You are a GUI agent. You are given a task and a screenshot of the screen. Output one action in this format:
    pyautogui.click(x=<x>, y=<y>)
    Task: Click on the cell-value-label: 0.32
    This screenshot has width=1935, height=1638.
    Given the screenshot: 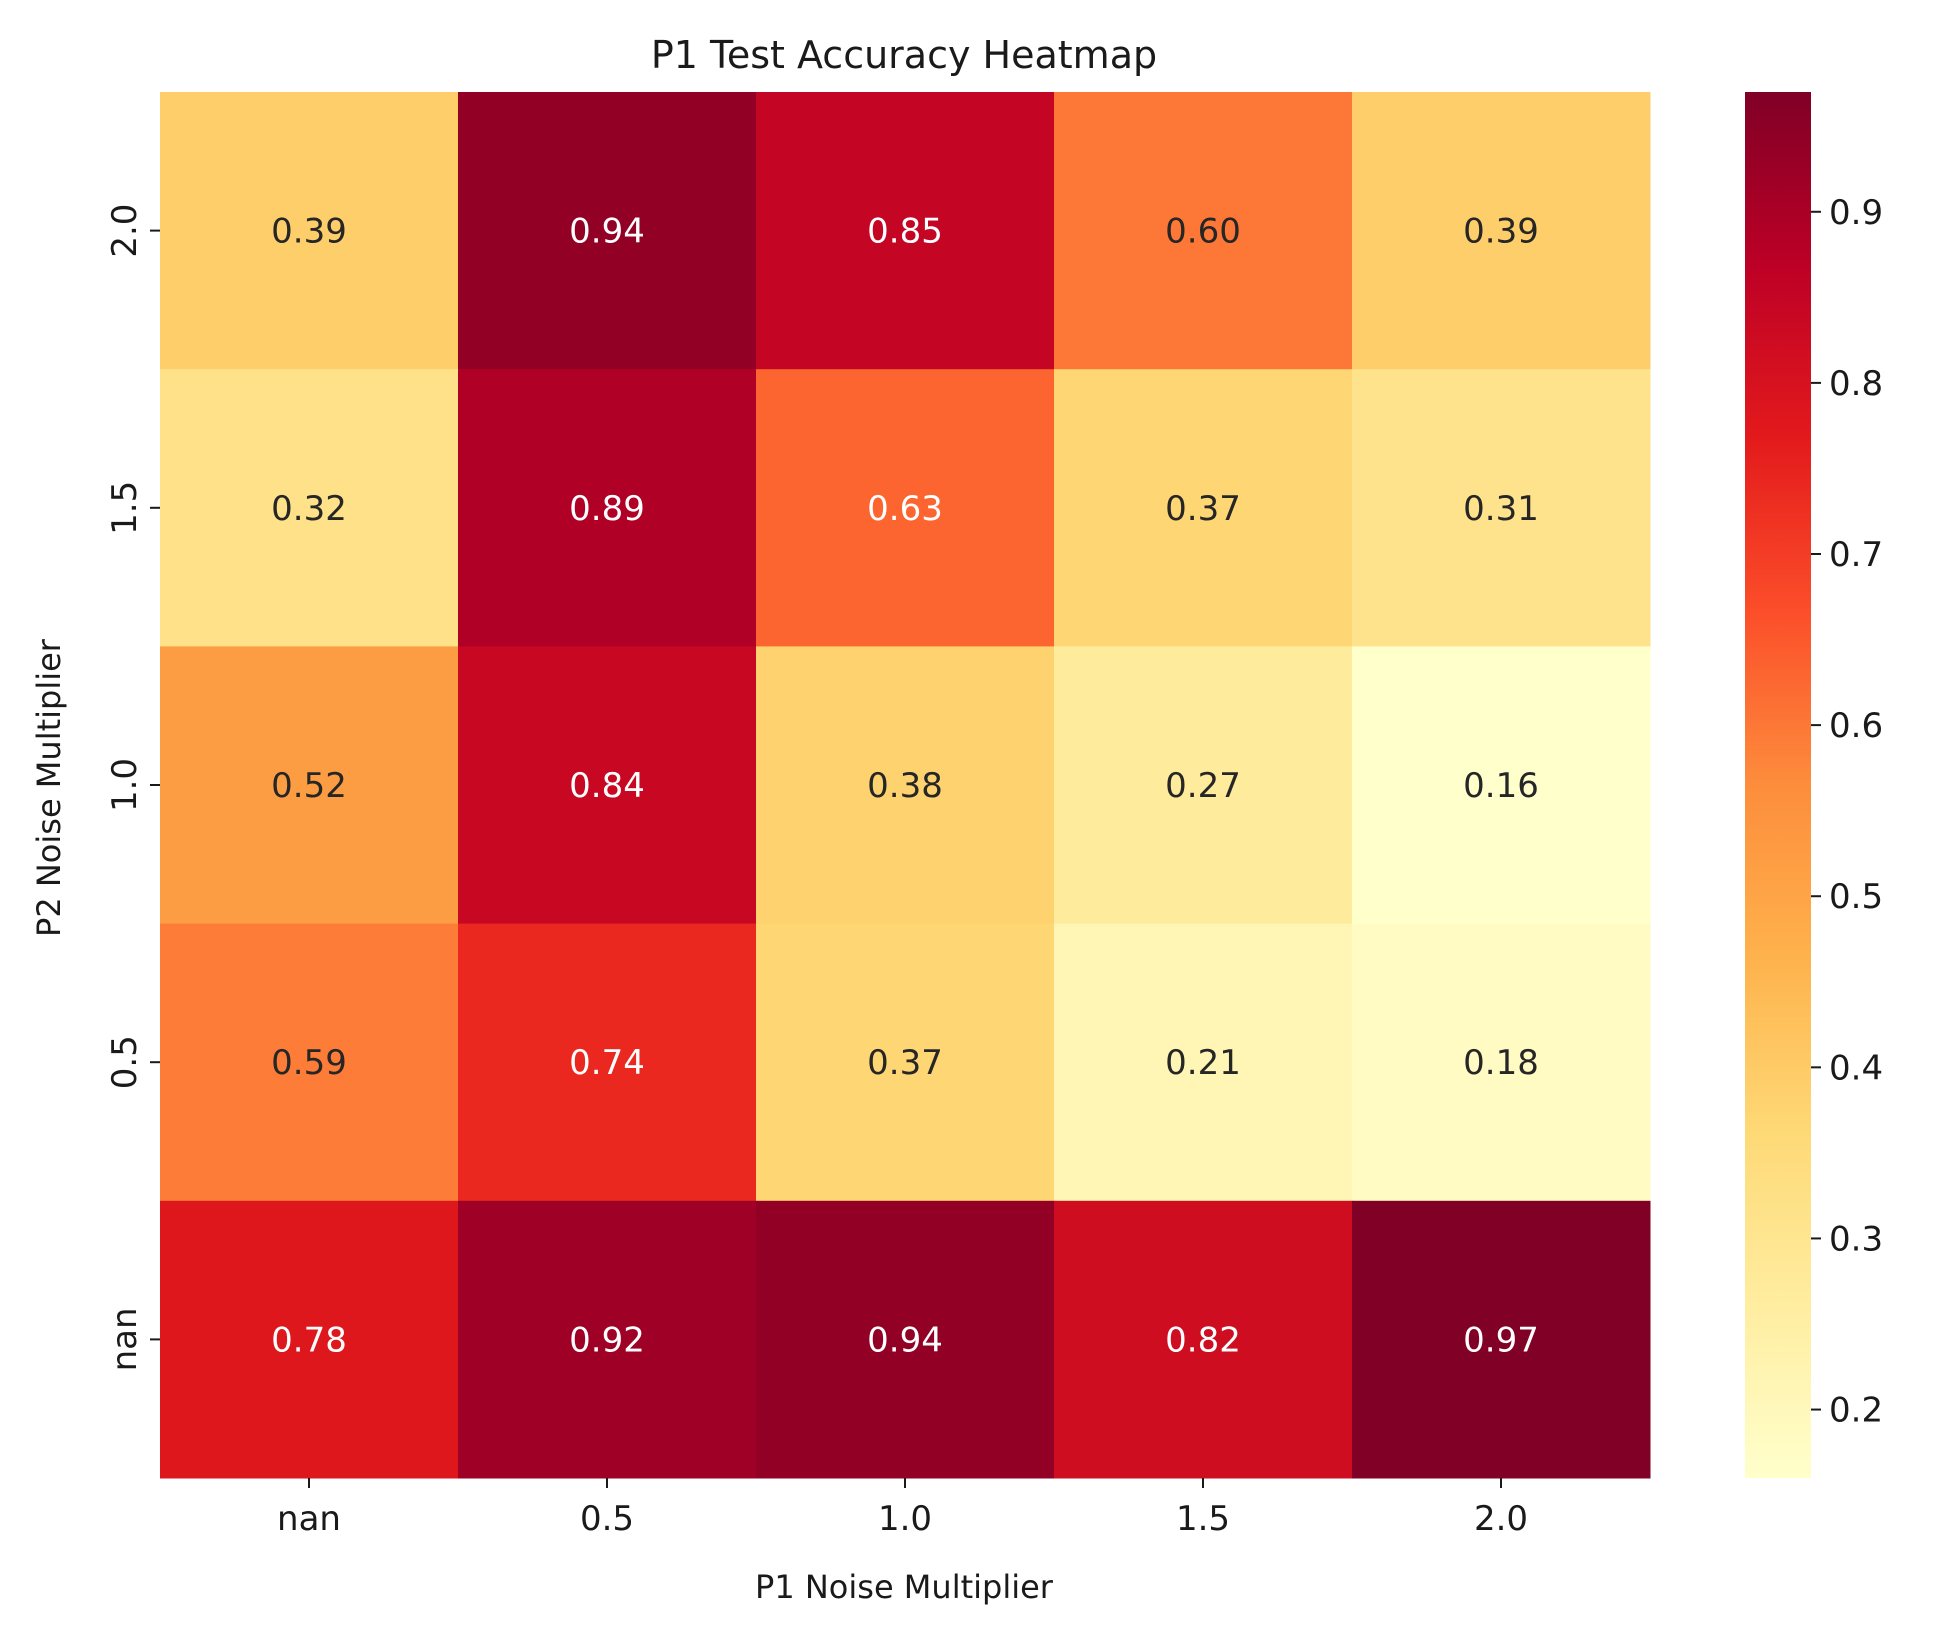 What is the action you would take?
    pyautogui.click(x=309, y=509)
    